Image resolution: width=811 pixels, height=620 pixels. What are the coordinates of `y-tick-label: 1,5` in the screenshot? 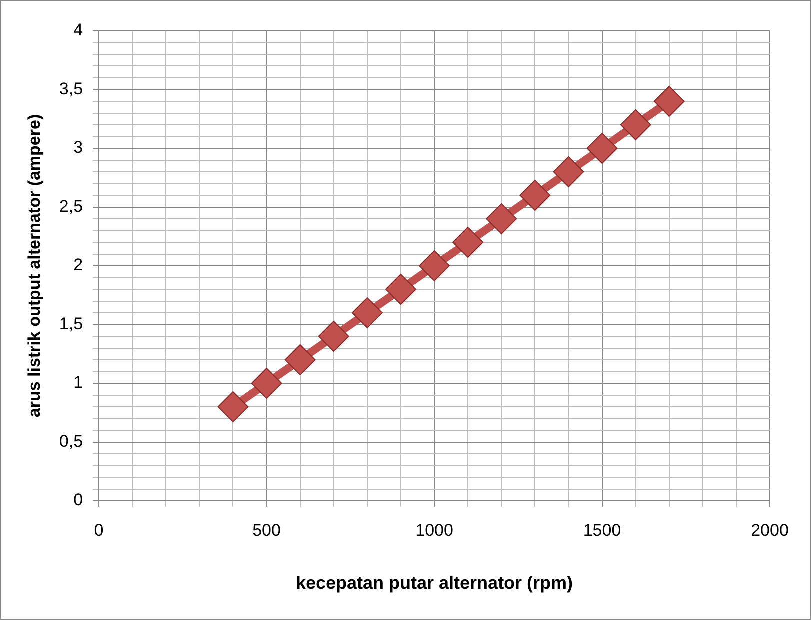 It's located at (71, 324).